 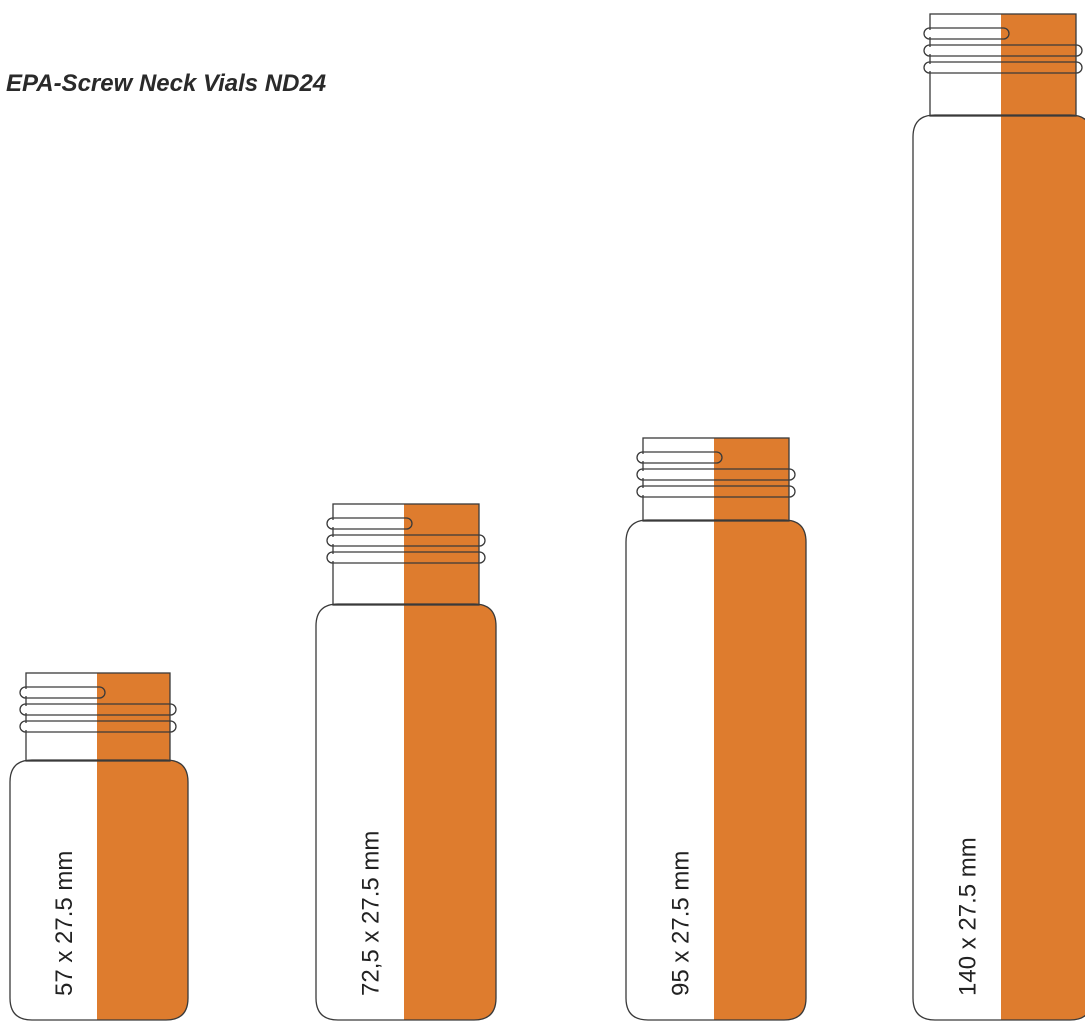 What do you see at coordinates (98, 717) in the screenshot?
I see `vial-neck` at bounding box center [98, 717].